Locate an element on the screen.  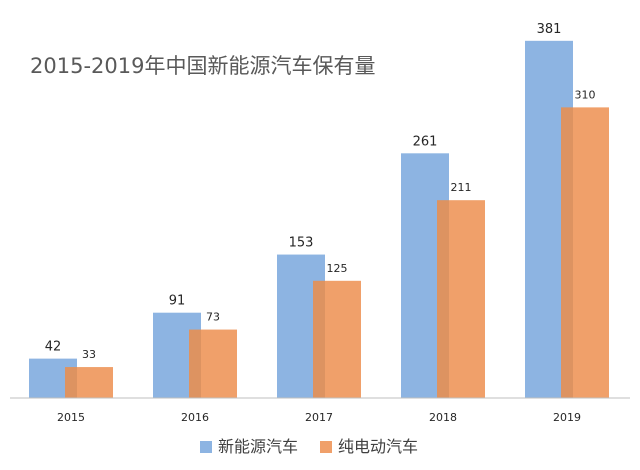
data-label-纯电动汽车-2018: 211 is located at coordinates (461, 187).